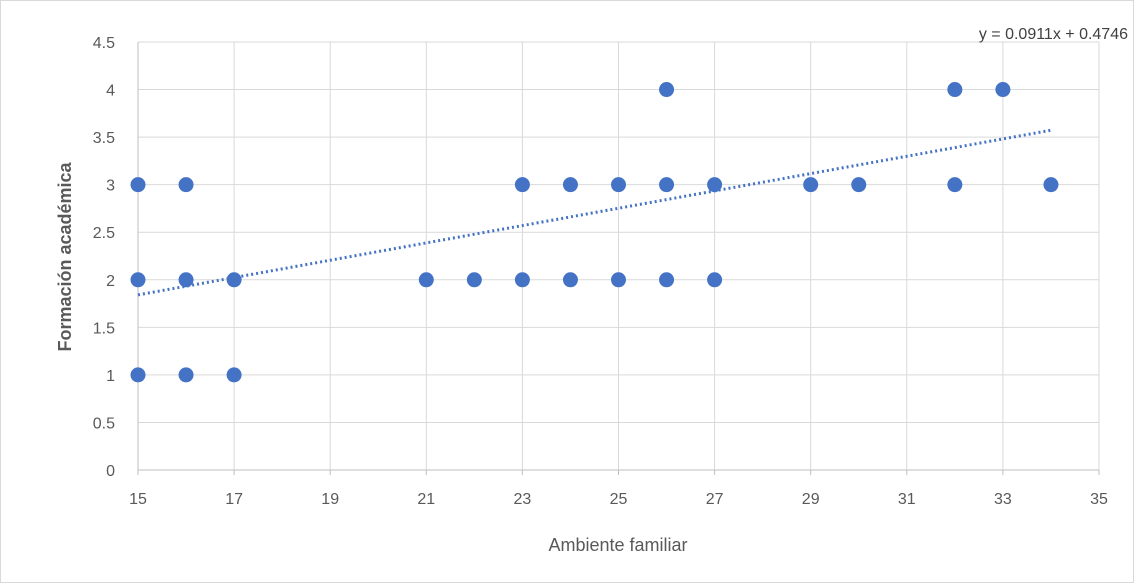 The width and height of the screenshot is (1134, 584). What do you see at coordinates (811, 499) in the screenshot?
I see `x-tick-label: 29` at bounding box center [811, 499].